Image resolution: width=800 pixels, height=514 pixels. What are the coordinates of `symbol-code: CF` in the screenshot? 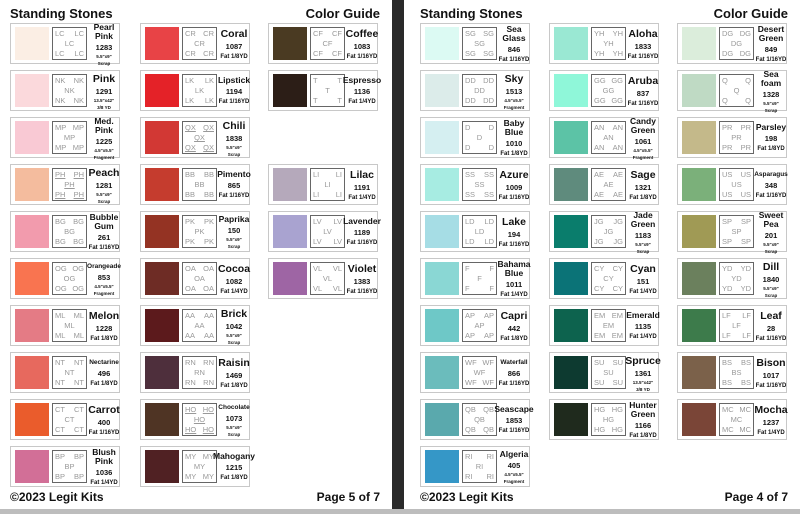 It's located at (318, 33).